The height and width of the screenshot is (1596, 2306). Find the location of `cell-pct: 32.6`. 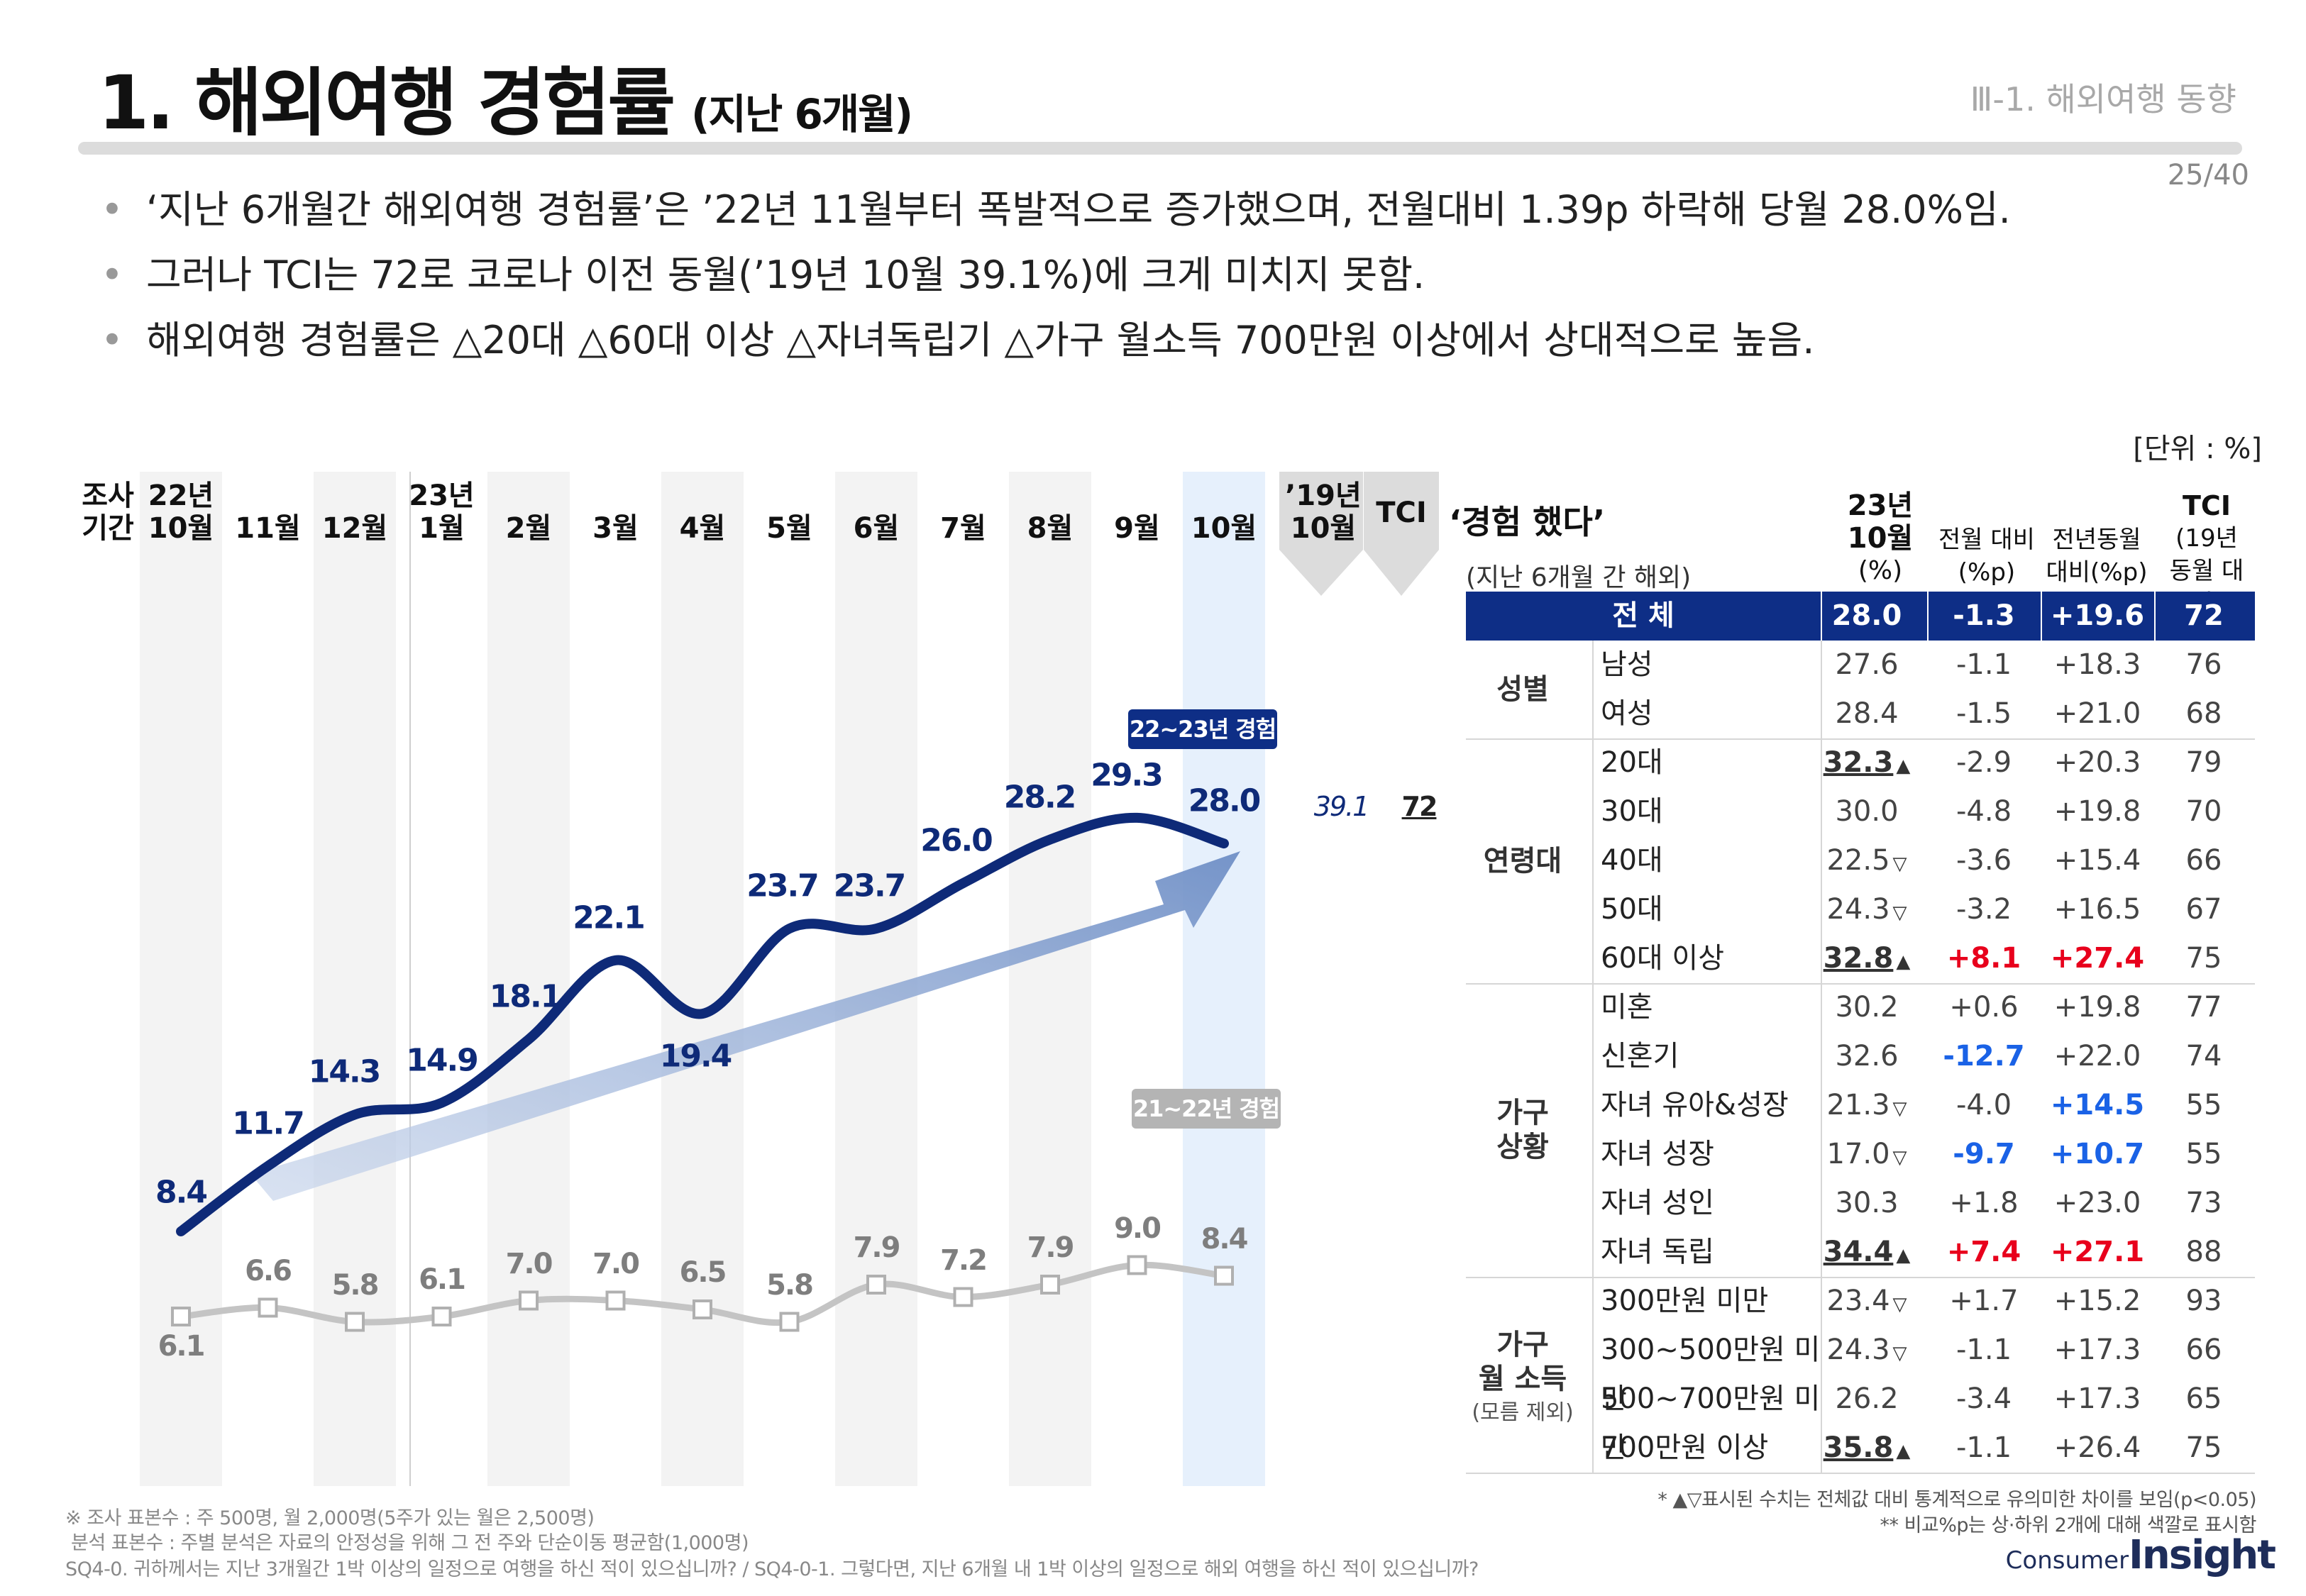

cell-pct: 32.6 is located at coordinates (1867, 1056).